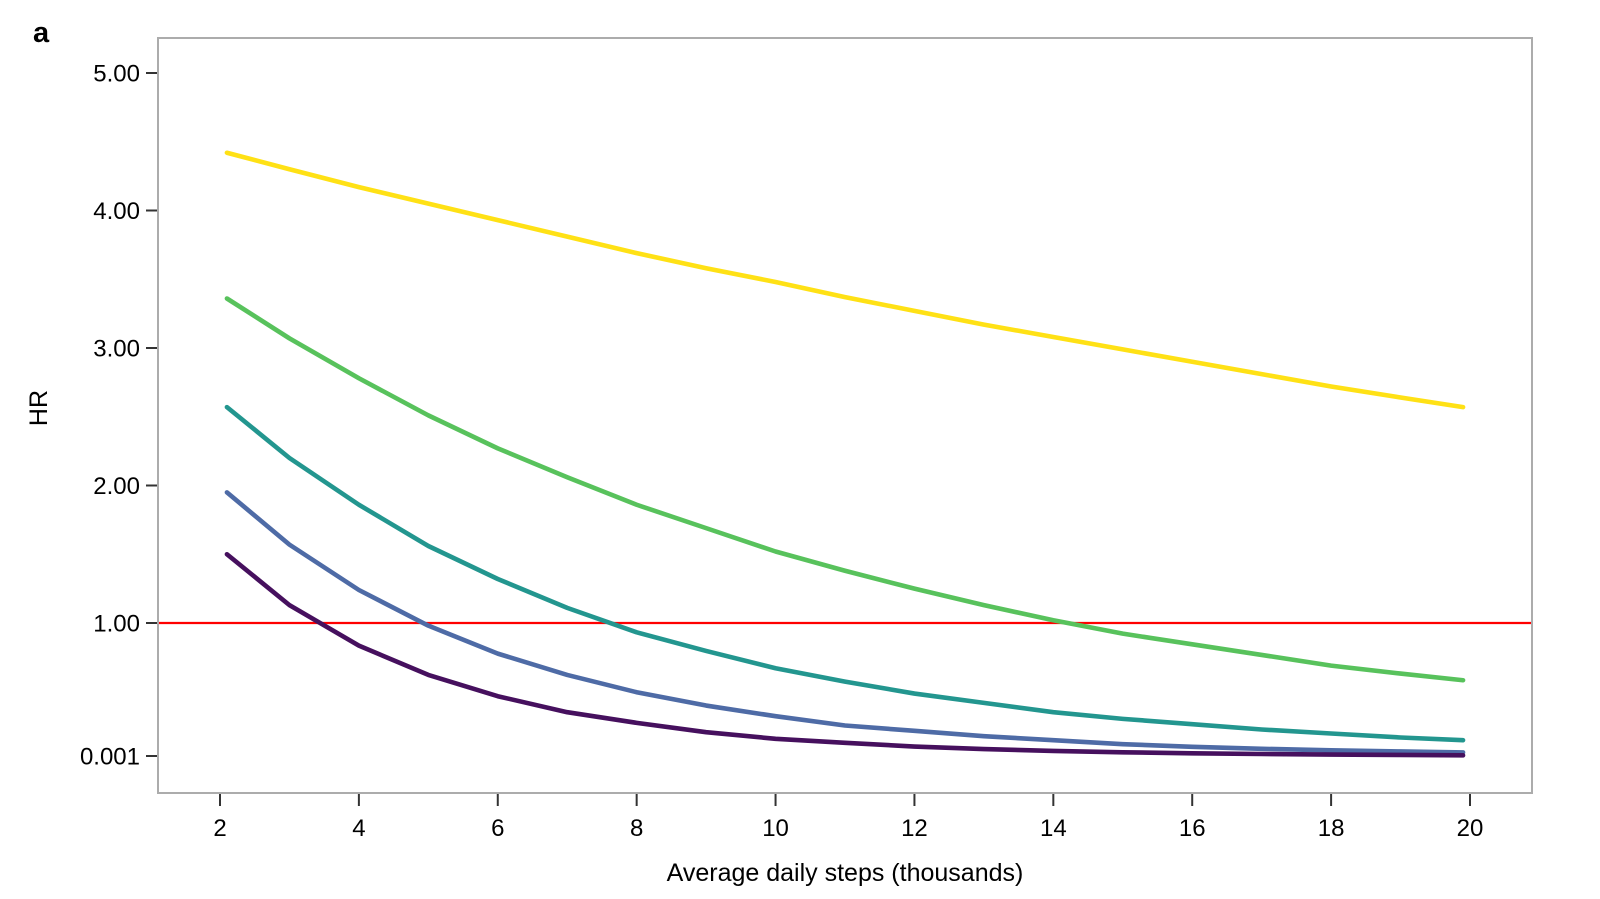  Describe the element at coordinates (775, 828) in the screenshot. I see `x-tick-label: 10` at that location.